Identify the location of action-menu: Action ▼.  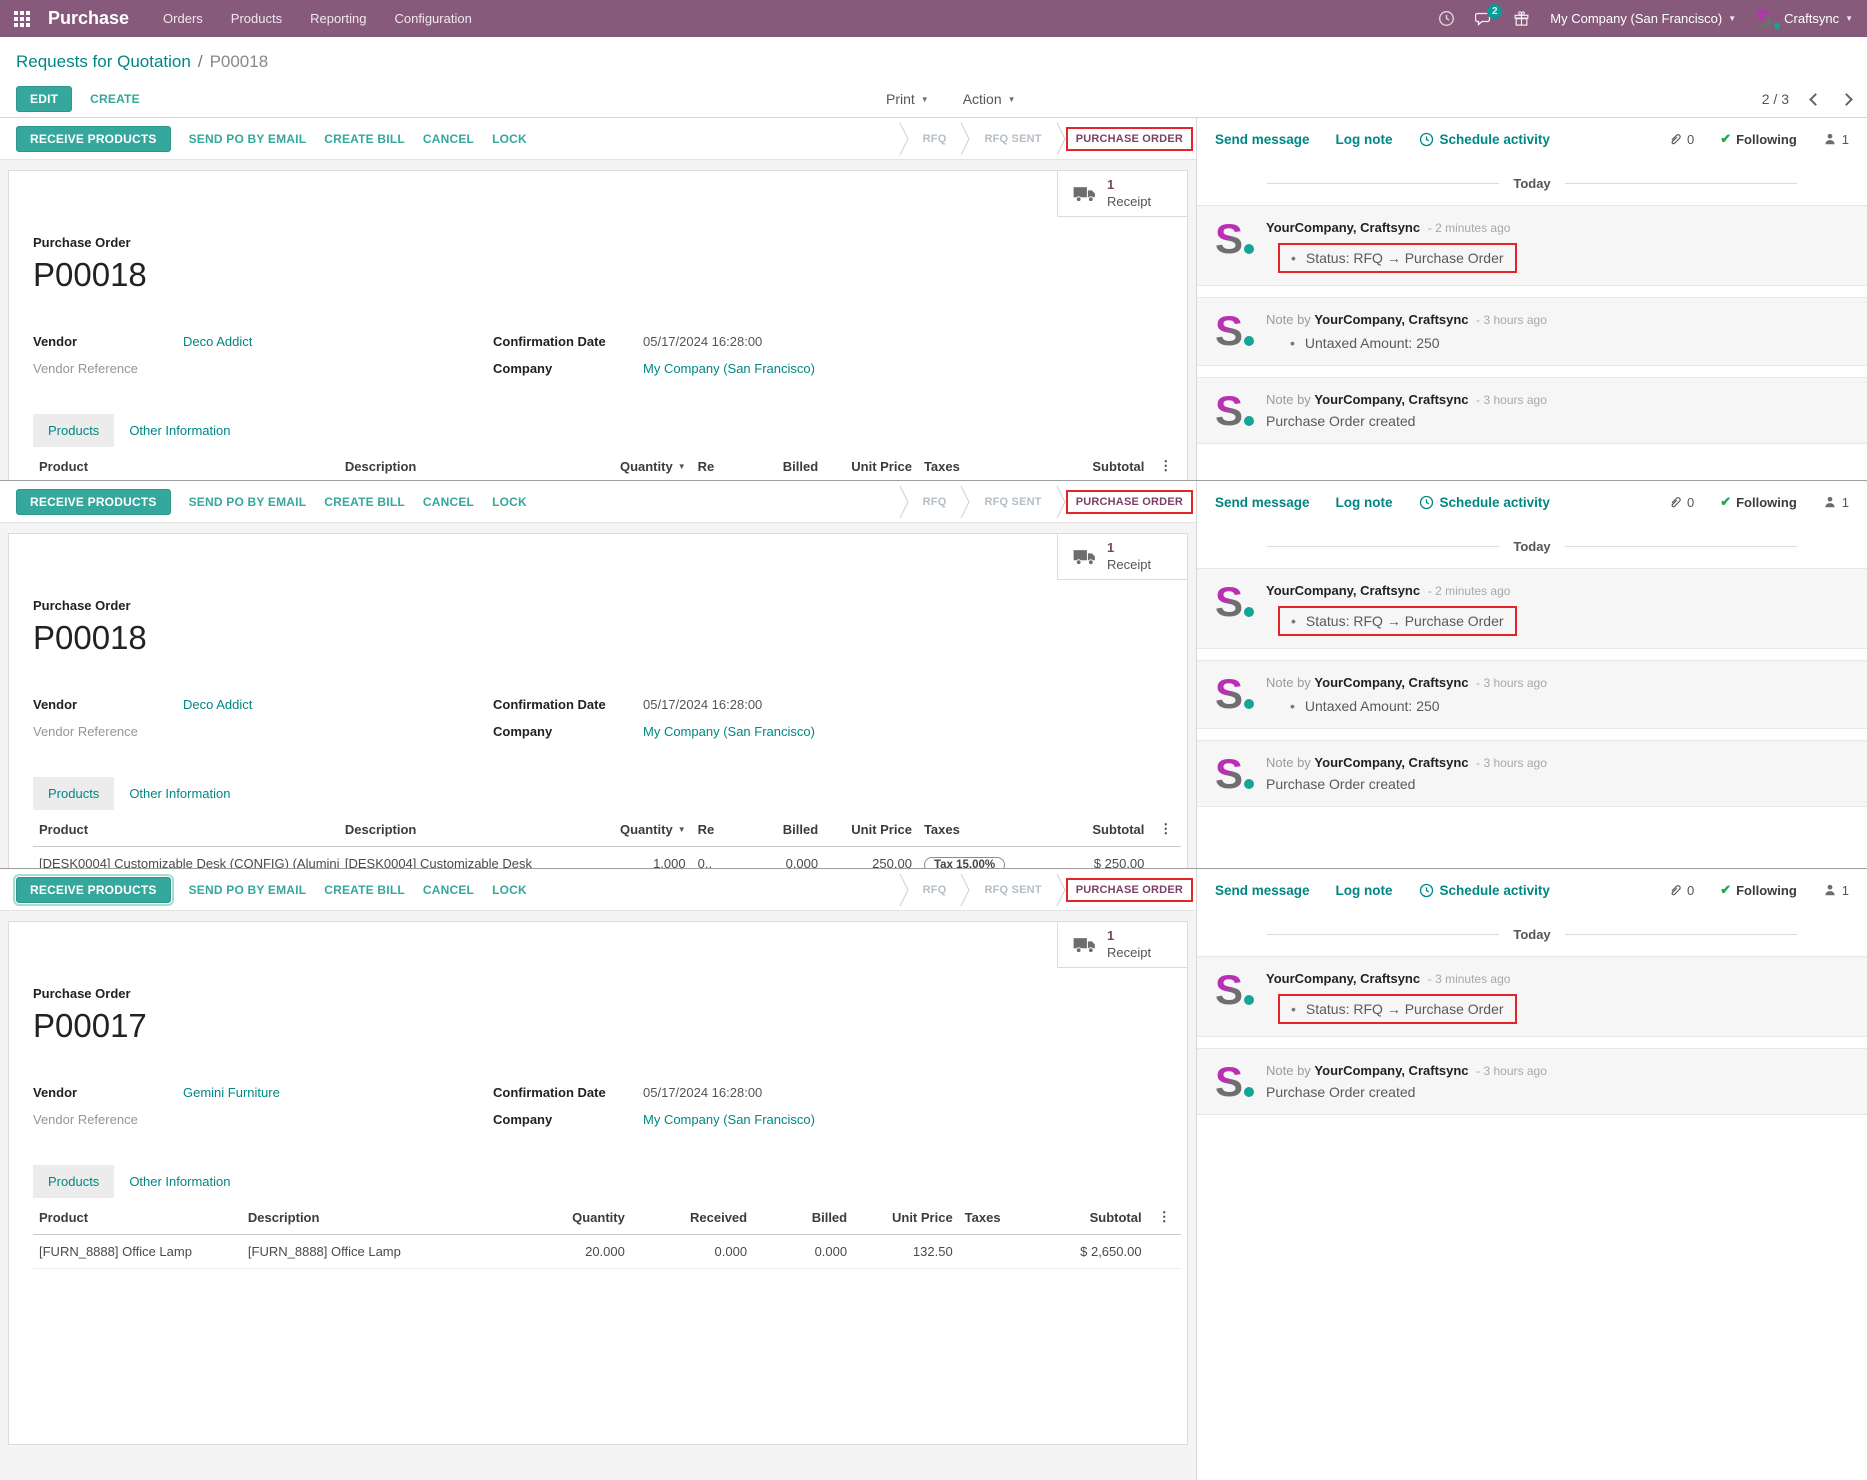
(989, 99).